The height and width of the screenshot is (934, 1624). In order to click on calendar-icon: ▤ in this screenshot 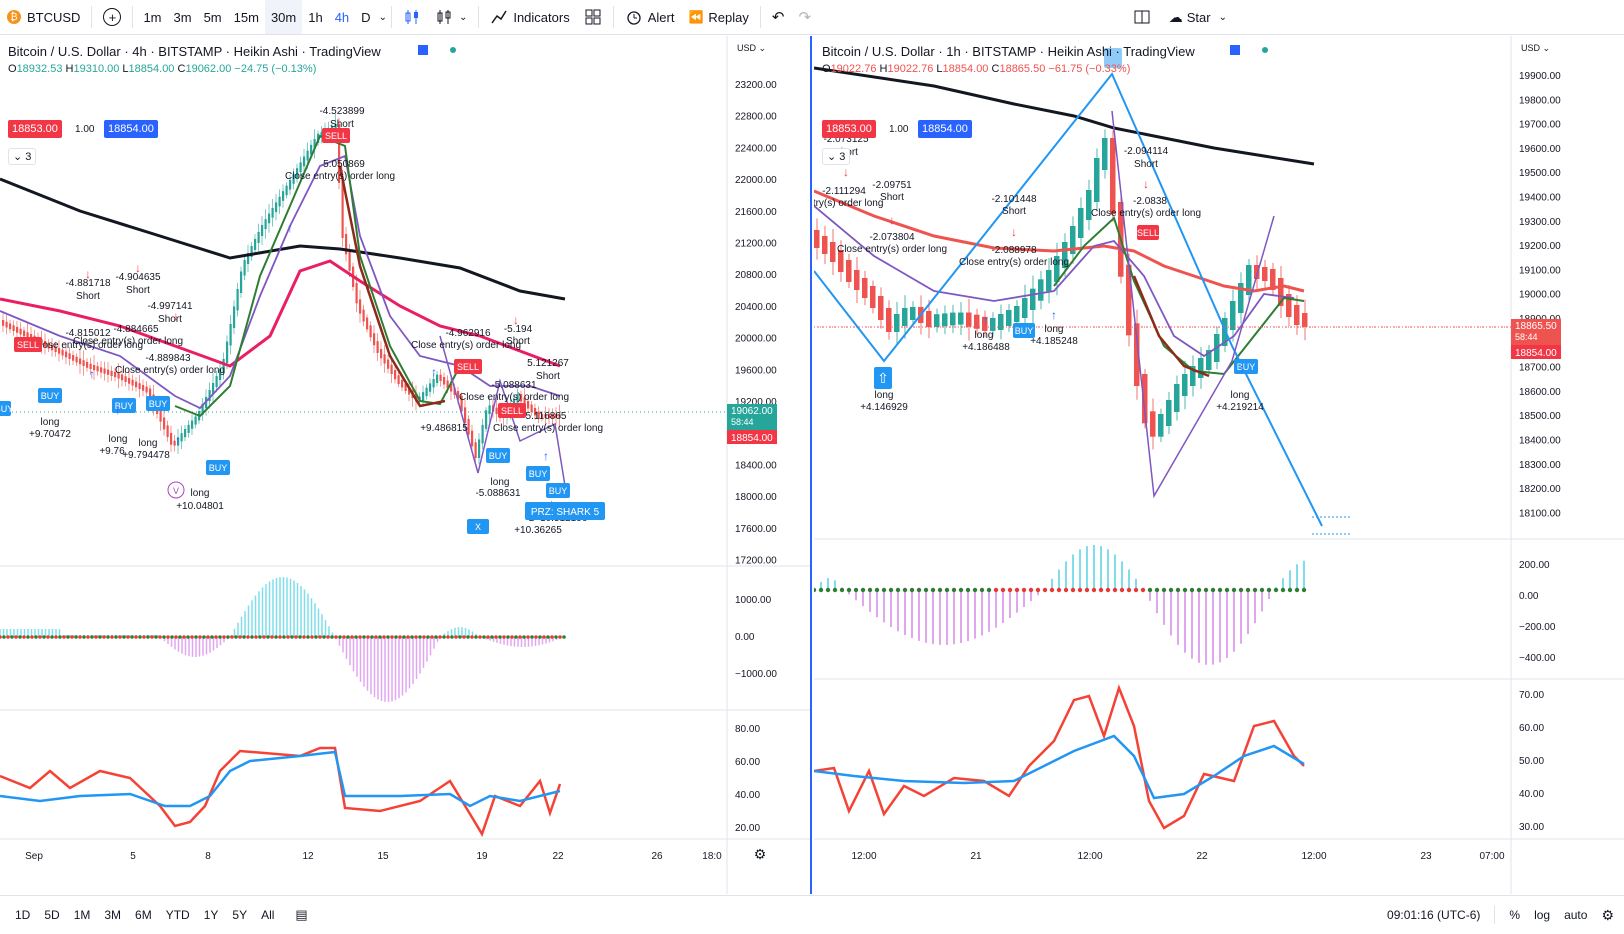, I will do `click(301, 914)`.